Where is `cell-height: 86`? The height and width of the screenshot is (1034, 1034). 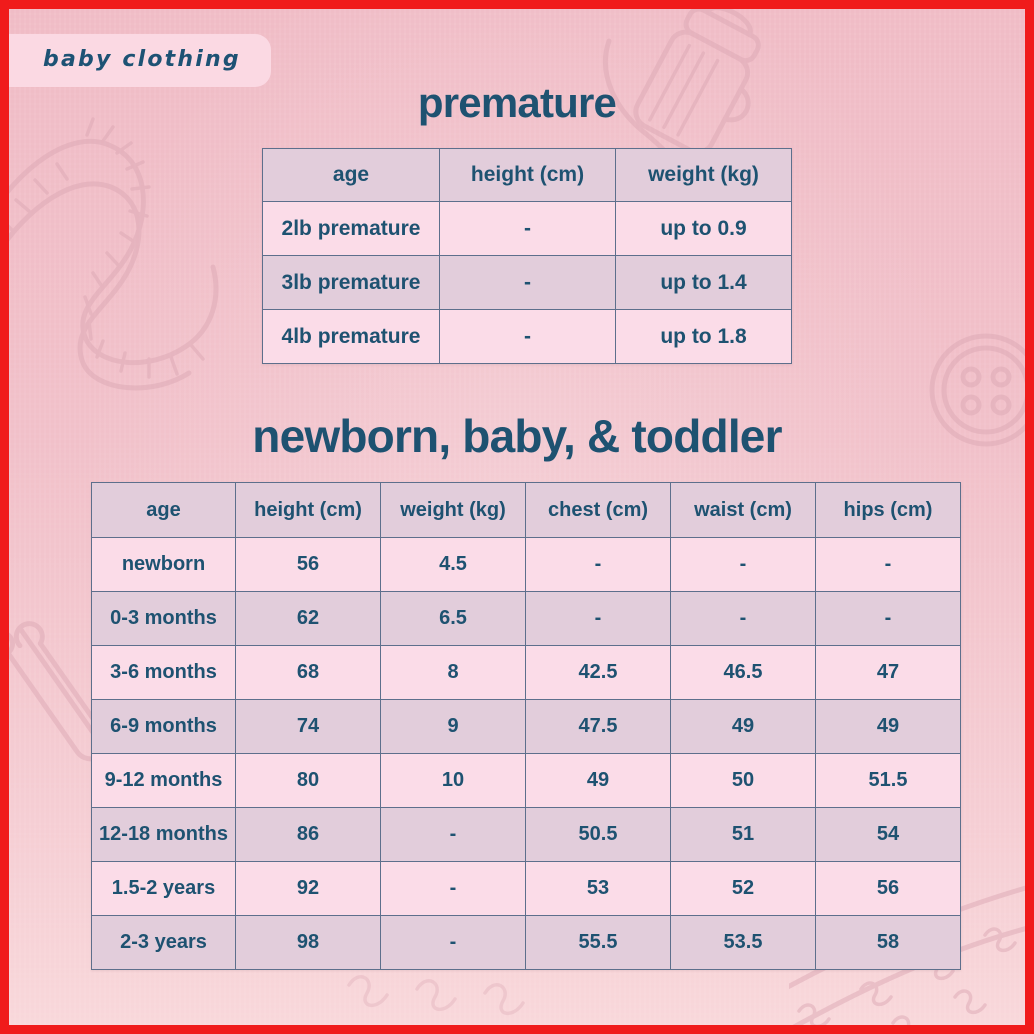
cell-height: 86 is located at coordinates (308, 834).